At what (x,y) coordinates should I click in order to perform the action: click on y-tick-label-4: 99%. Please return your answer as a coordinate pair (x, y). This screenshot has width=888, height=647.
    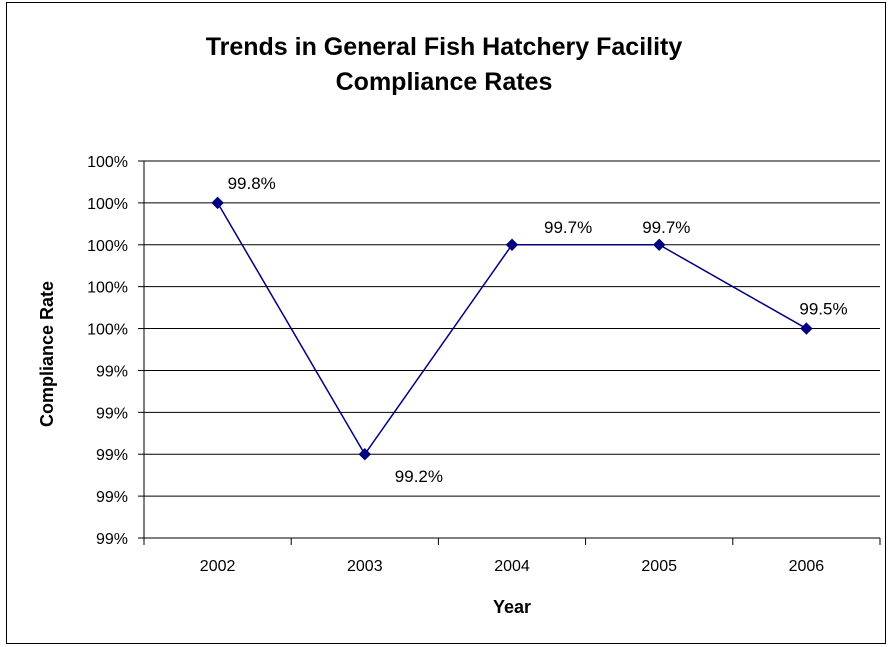
    Looking at the image, I should click on (112, 371).